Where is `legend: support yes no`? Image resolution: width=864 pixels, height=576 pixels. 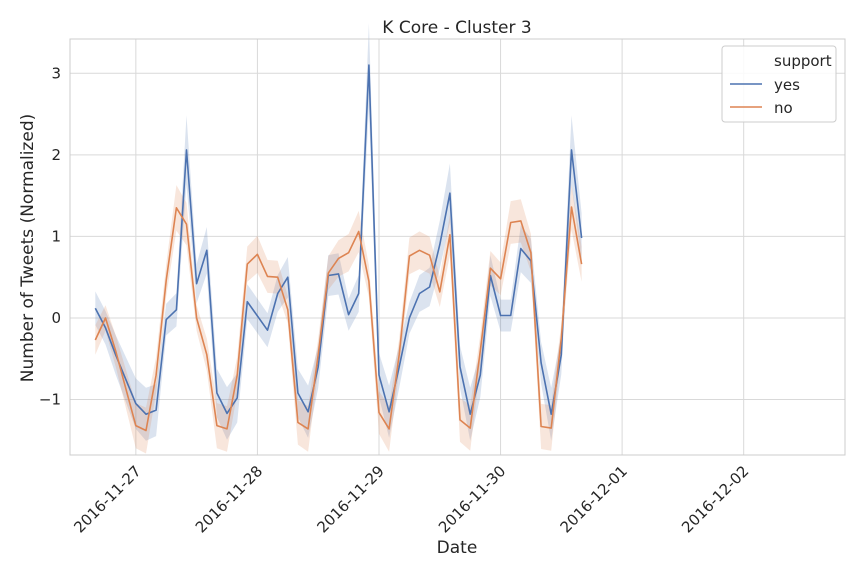
legend: support yes no is located at coordinates (779, 84).